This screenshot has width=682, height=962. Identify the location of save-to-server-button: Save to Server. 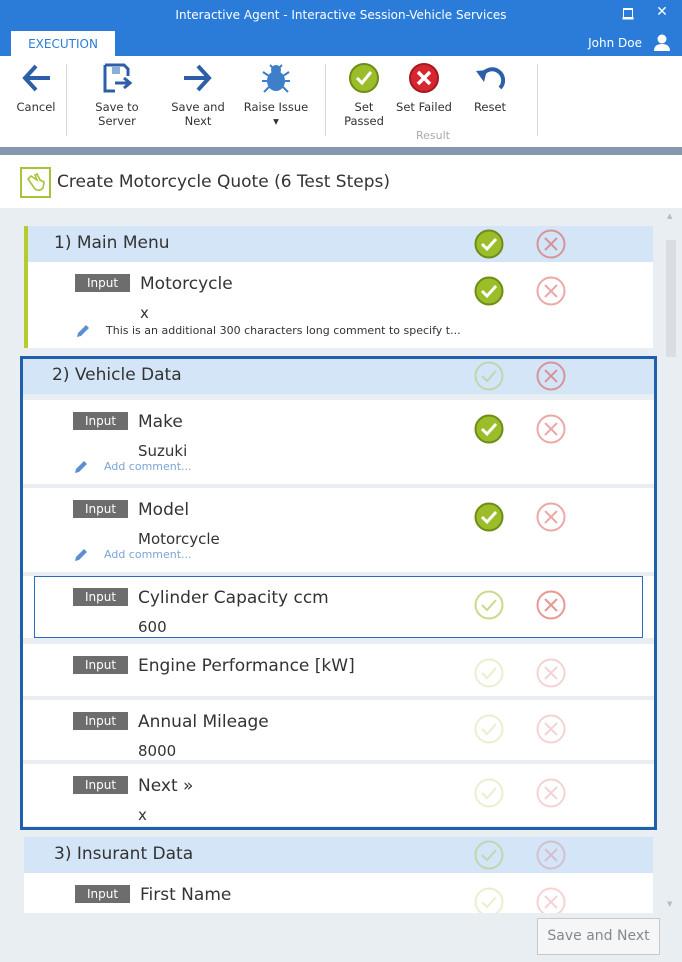
(117, 95).